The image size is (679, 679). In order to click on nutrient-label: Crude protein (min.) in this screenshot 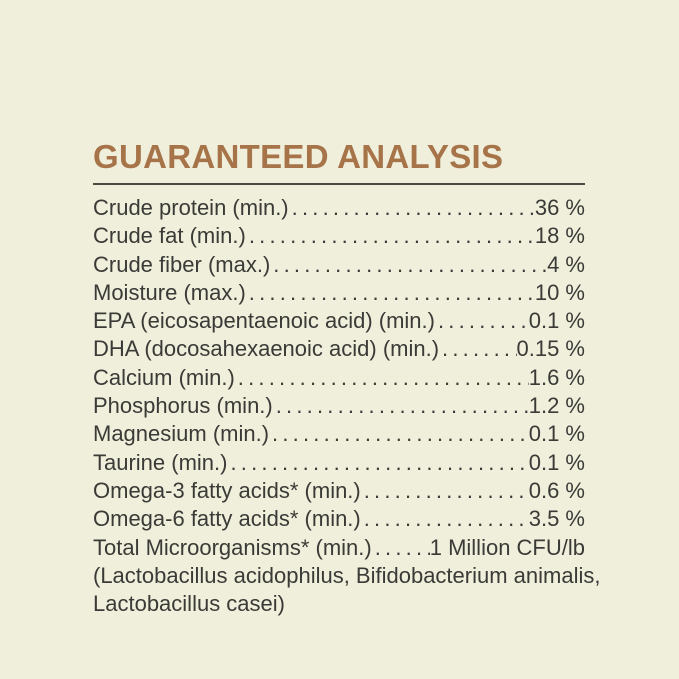, I will do `click(191, 207)`.